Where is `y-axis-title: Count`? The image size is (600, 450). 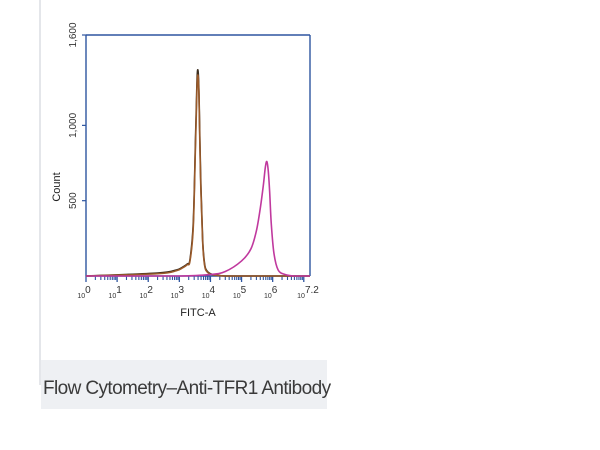
y-axis-title: Count is located at coordinates (57, 186).